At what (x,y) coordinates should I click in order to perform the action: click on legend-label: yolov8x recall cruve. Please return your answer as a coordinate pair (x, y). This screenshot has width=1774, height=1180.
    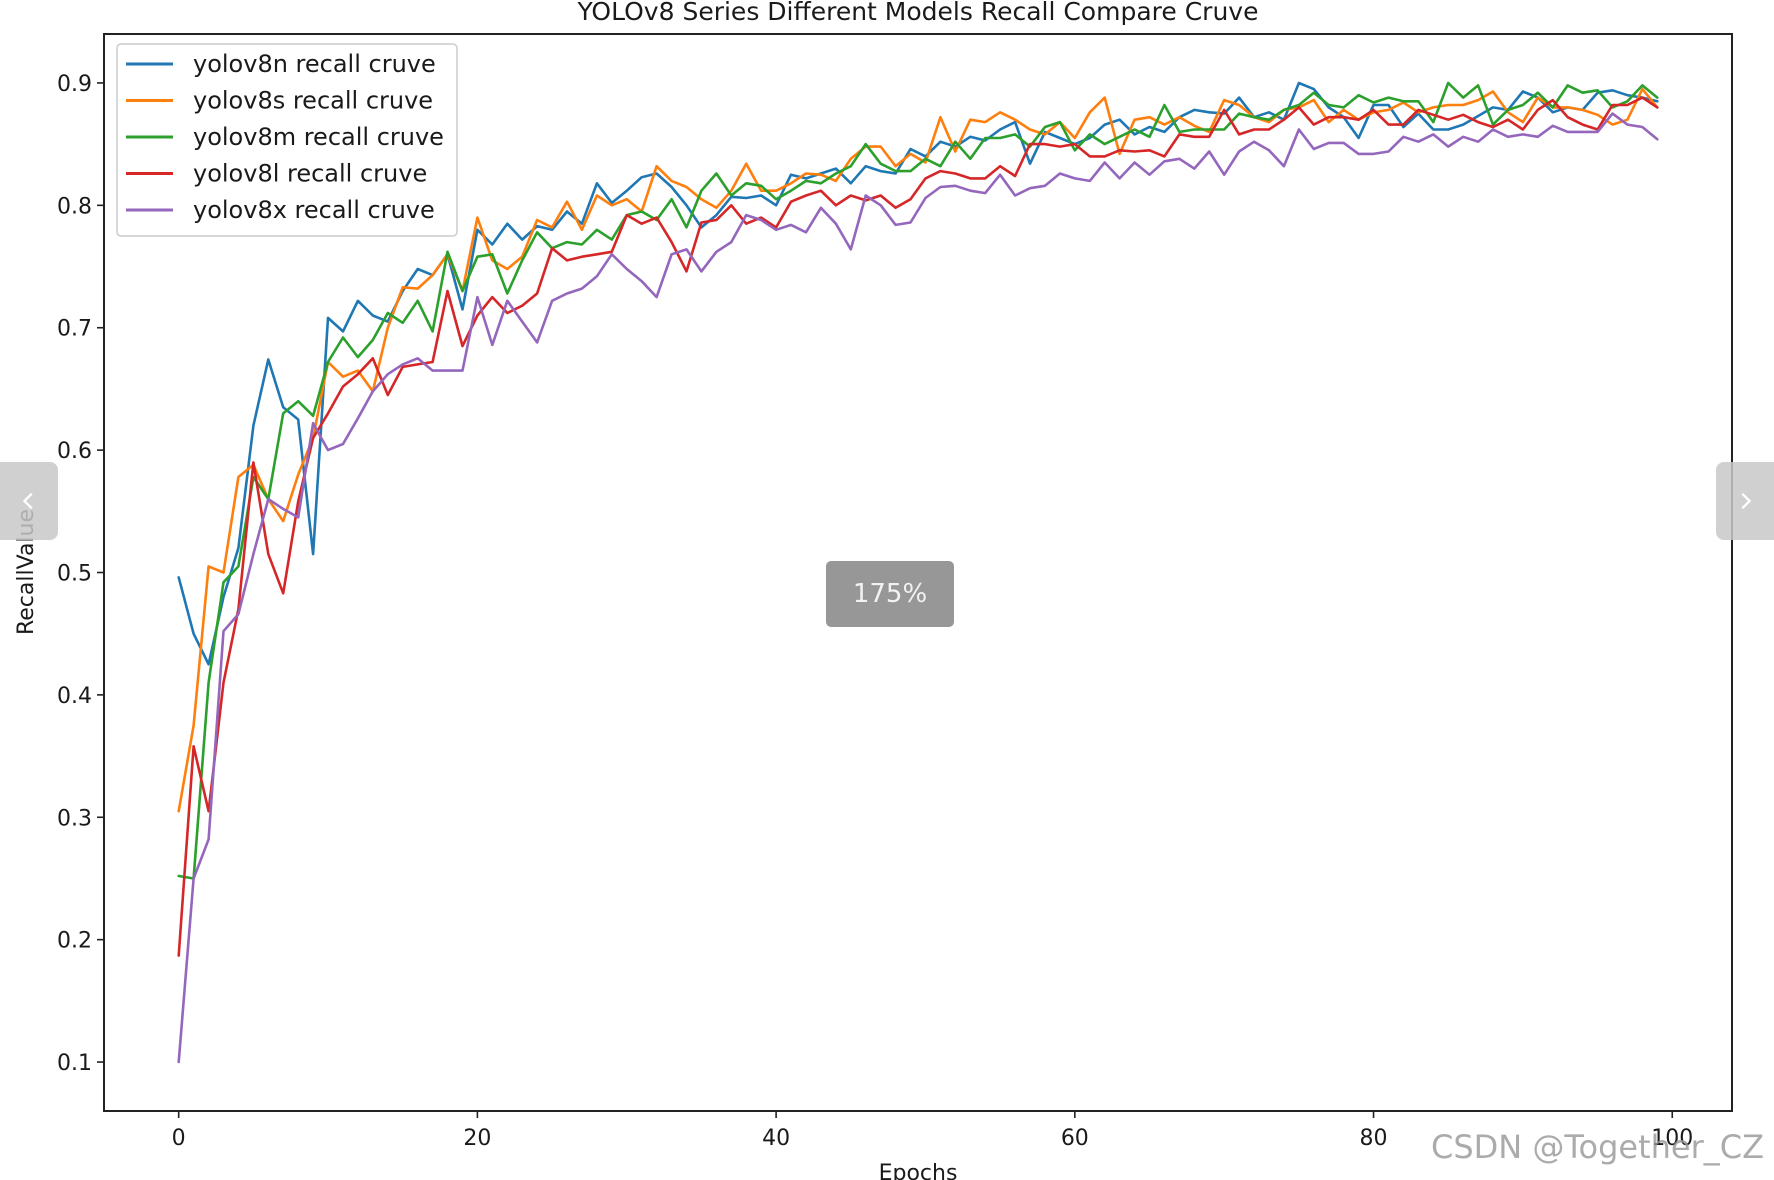
    Looking at the image, I should click on (314, 210).